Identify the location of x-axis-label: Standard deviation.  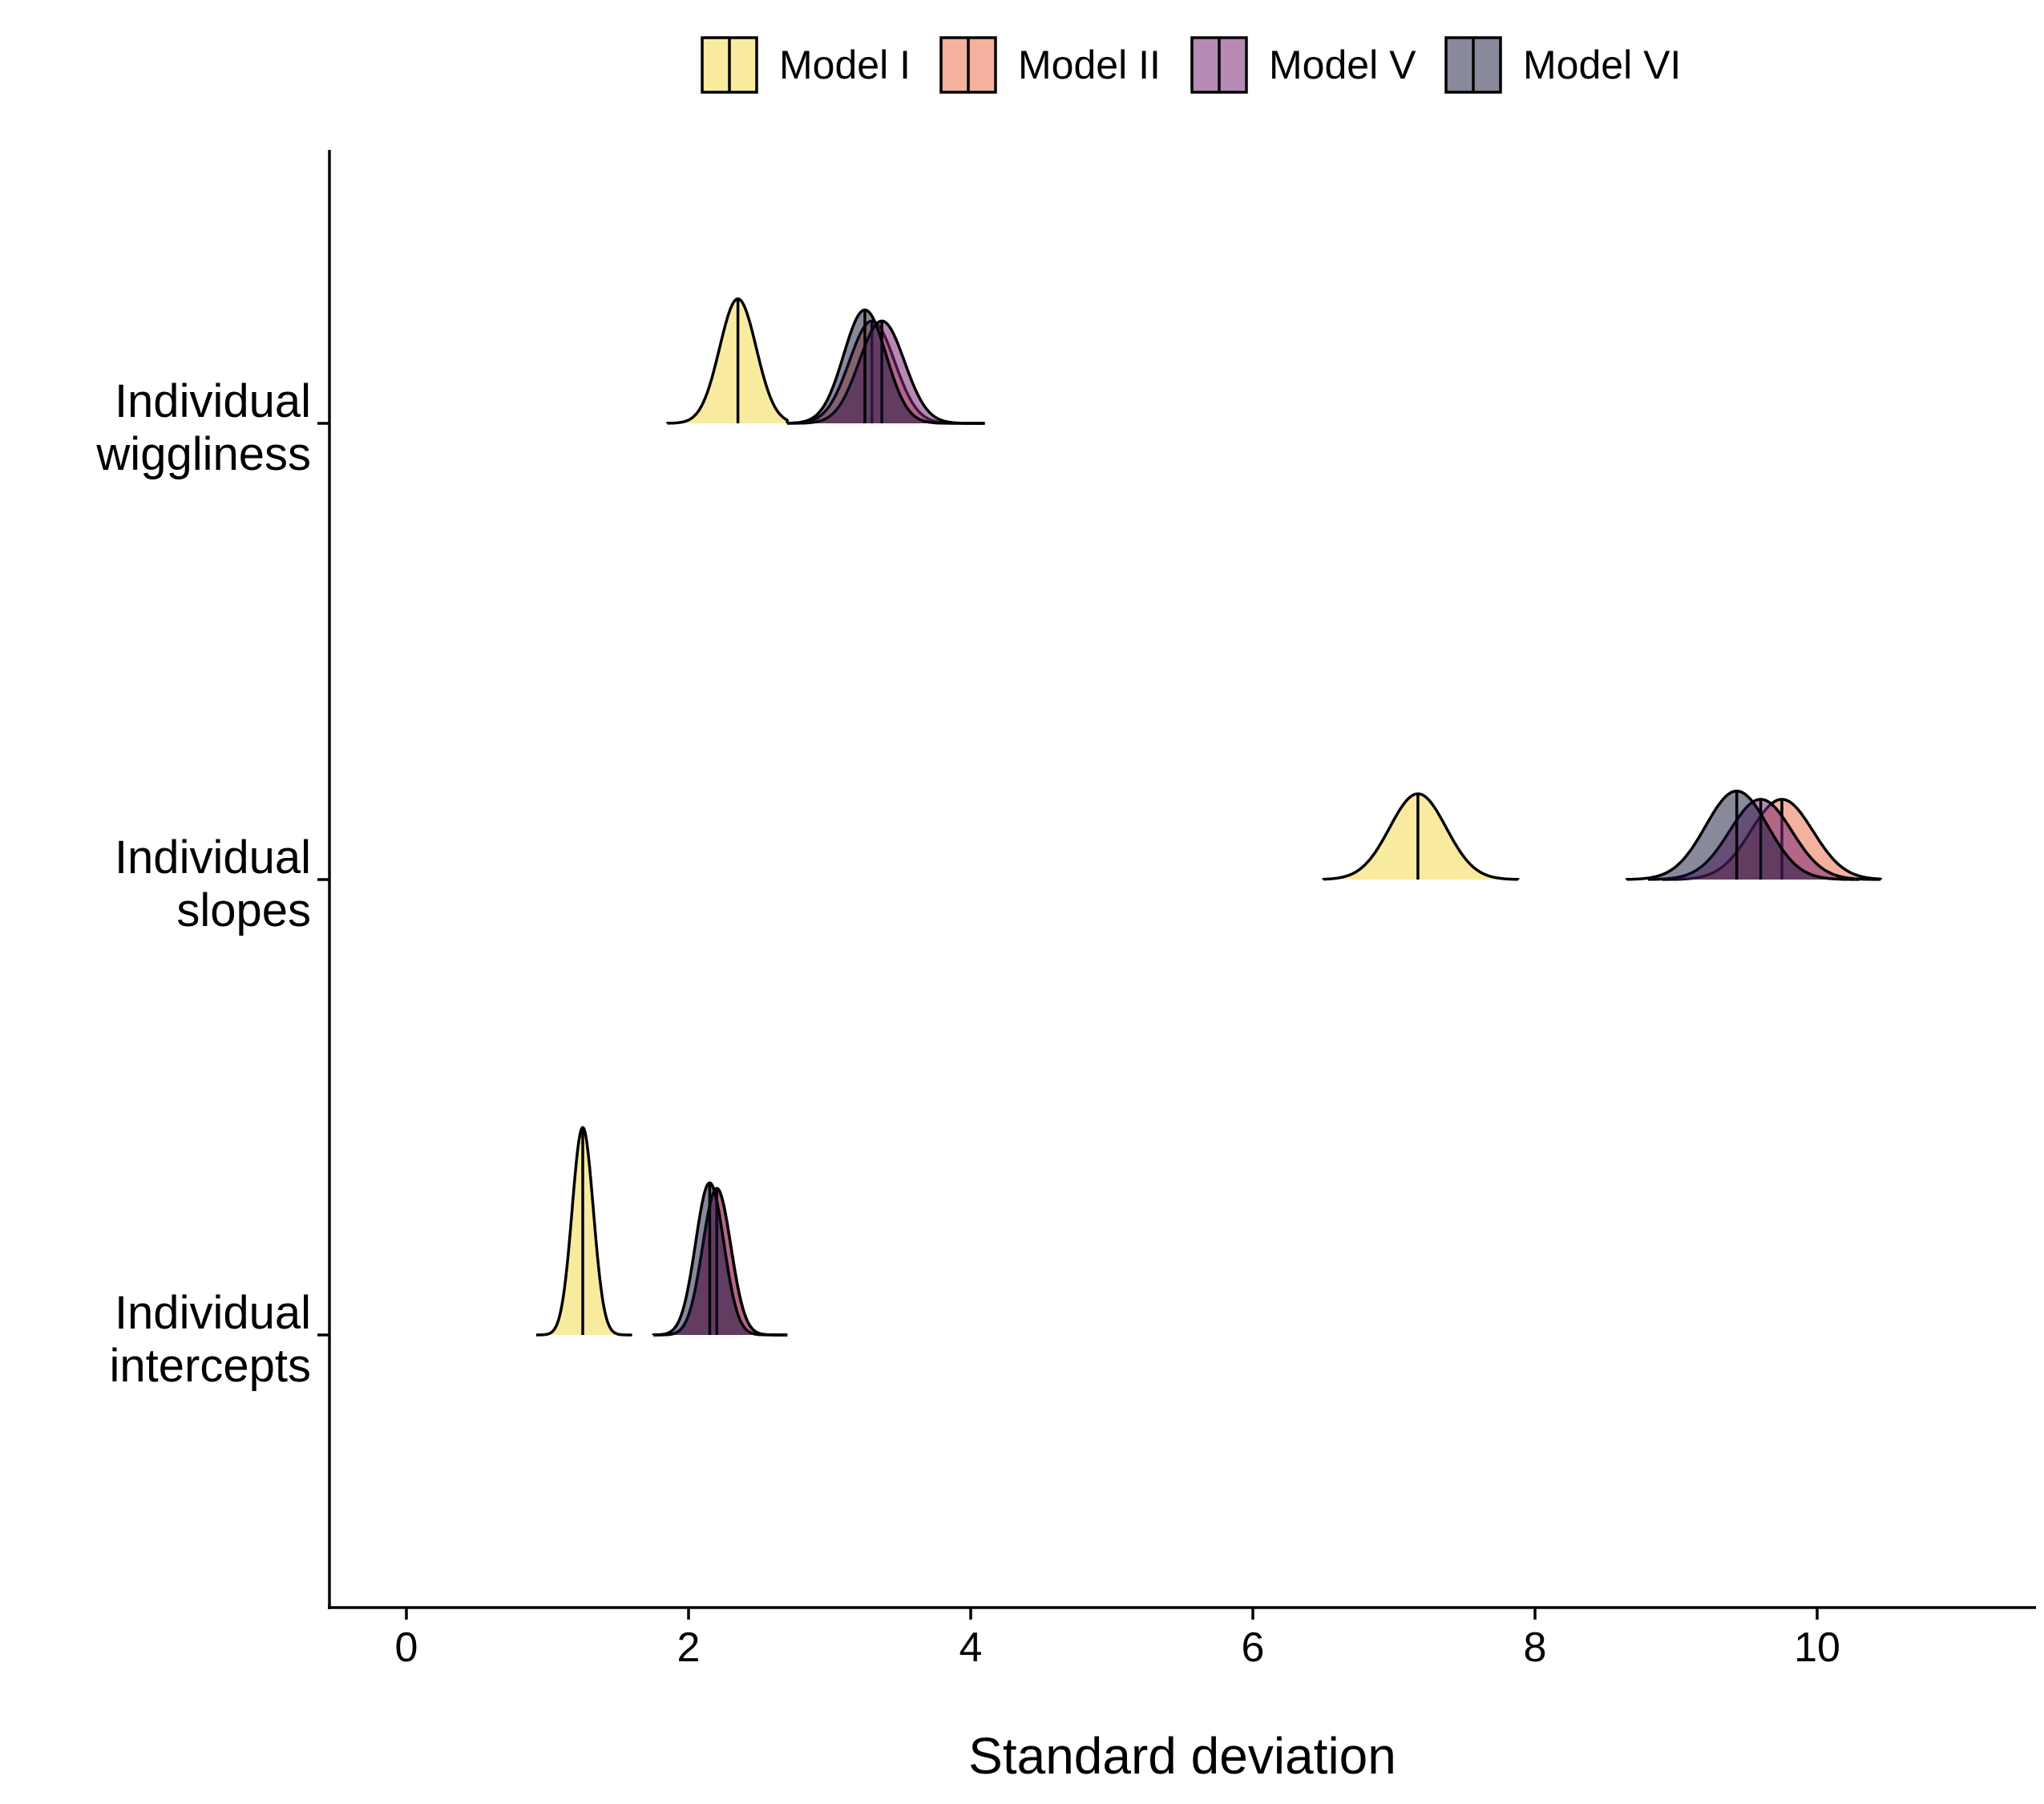
(1182, 1756).